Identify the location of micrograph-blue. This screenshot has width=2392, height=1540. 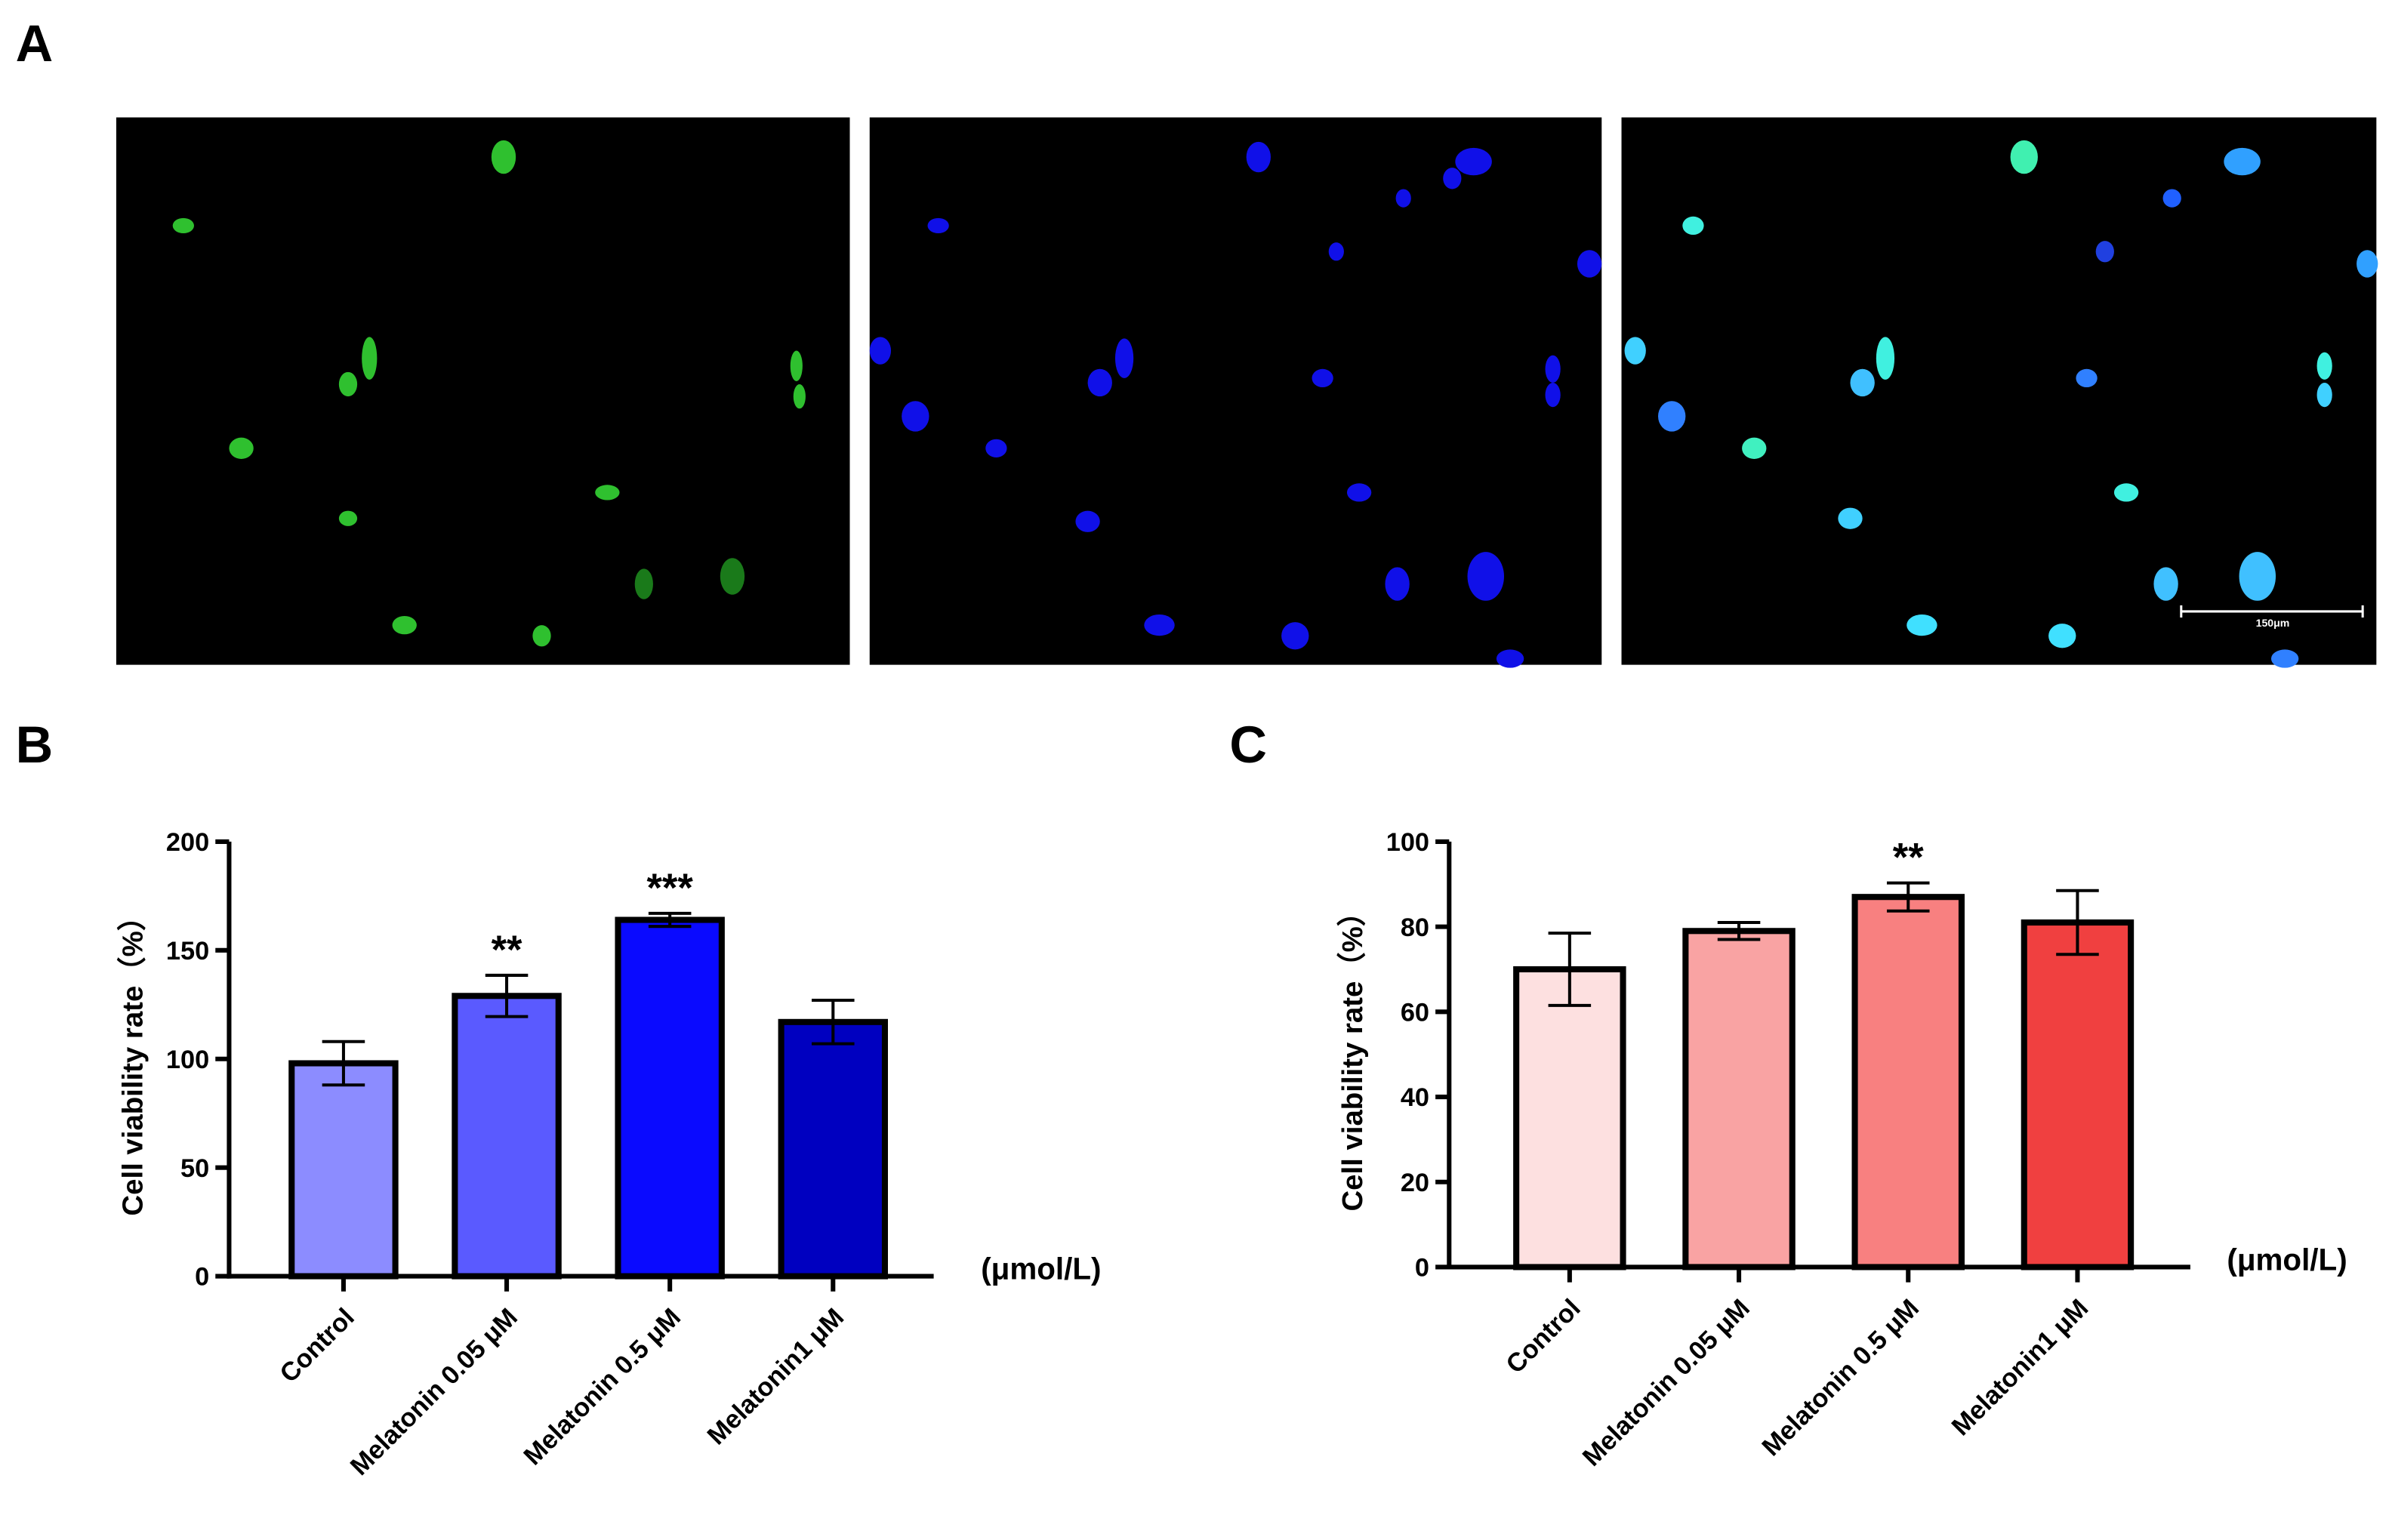
(1235, 392).